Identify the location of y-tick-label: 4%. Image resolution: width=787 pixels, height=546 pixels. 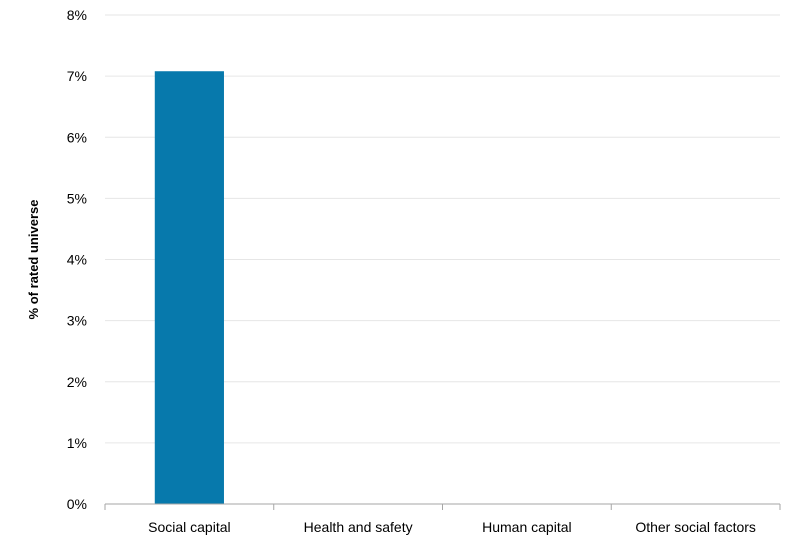
(77, 260).